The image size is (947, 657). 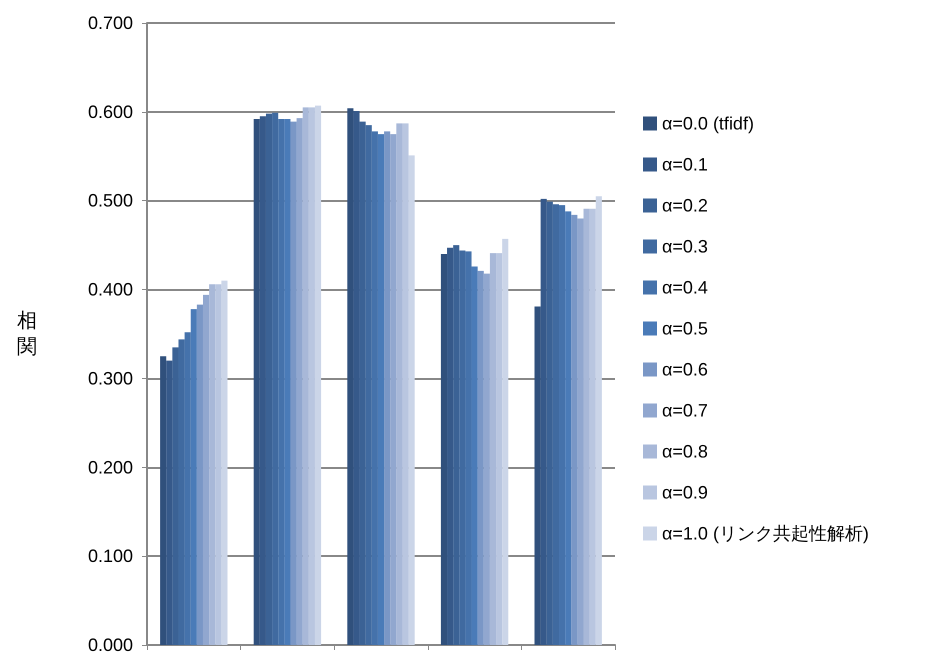 What do you see at coordinates (110, 378) in the screenshot?
I see `y-tick-label: 0.300` at bounding box center [110, 378].